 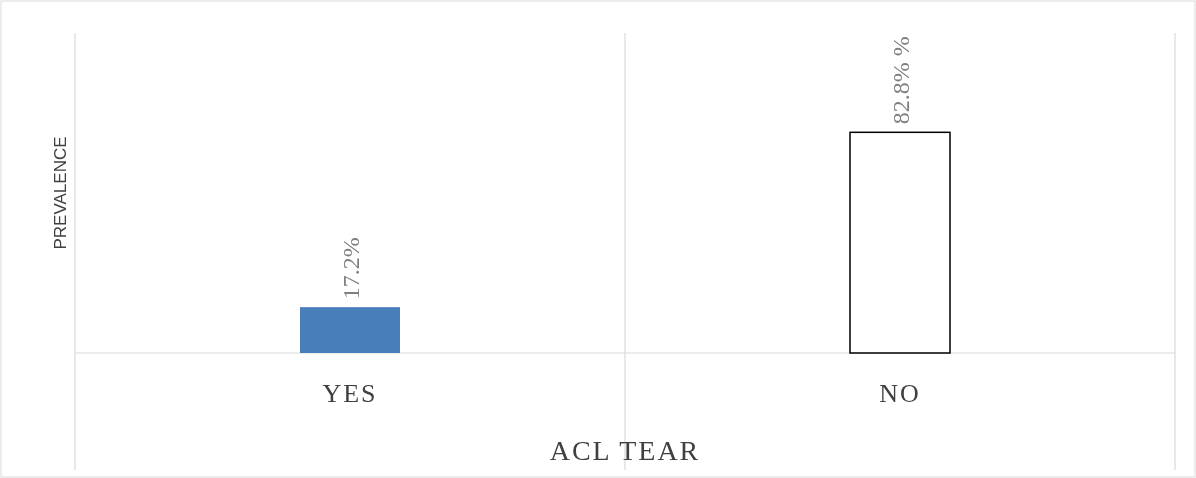 What do you see at coordinates (351, 268) in the screenshot?
I see `data-label: 17.2%` at bounding box center [351, 268].